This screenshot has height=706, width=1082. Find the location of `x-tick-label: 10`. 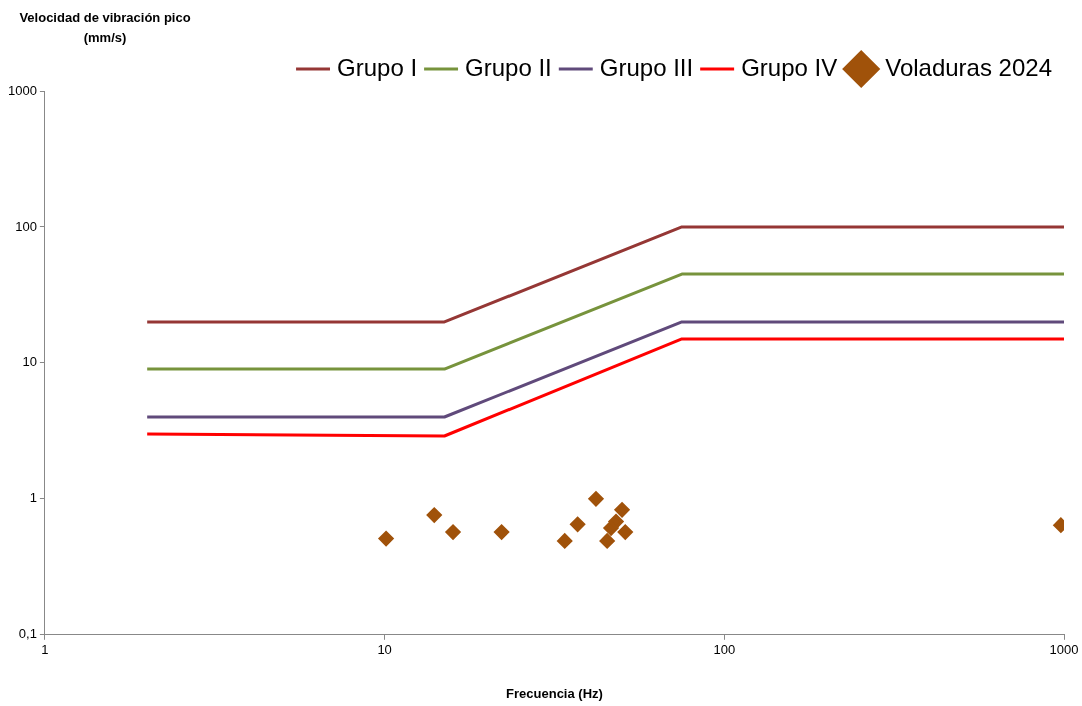

x-tick-label: 10 is located at coordinates (384, 650).